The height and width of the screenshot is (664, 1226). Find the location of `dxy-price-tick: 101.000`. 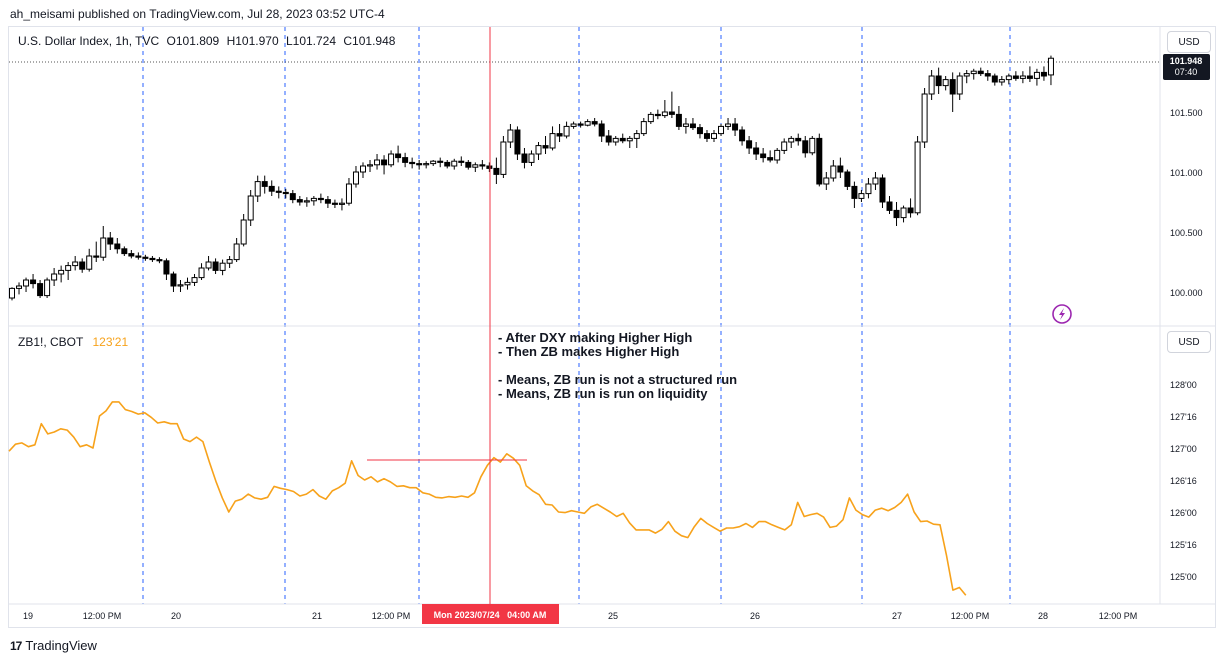

dxy-price-tick: 101.000 is located at coordinates (1186, 173).